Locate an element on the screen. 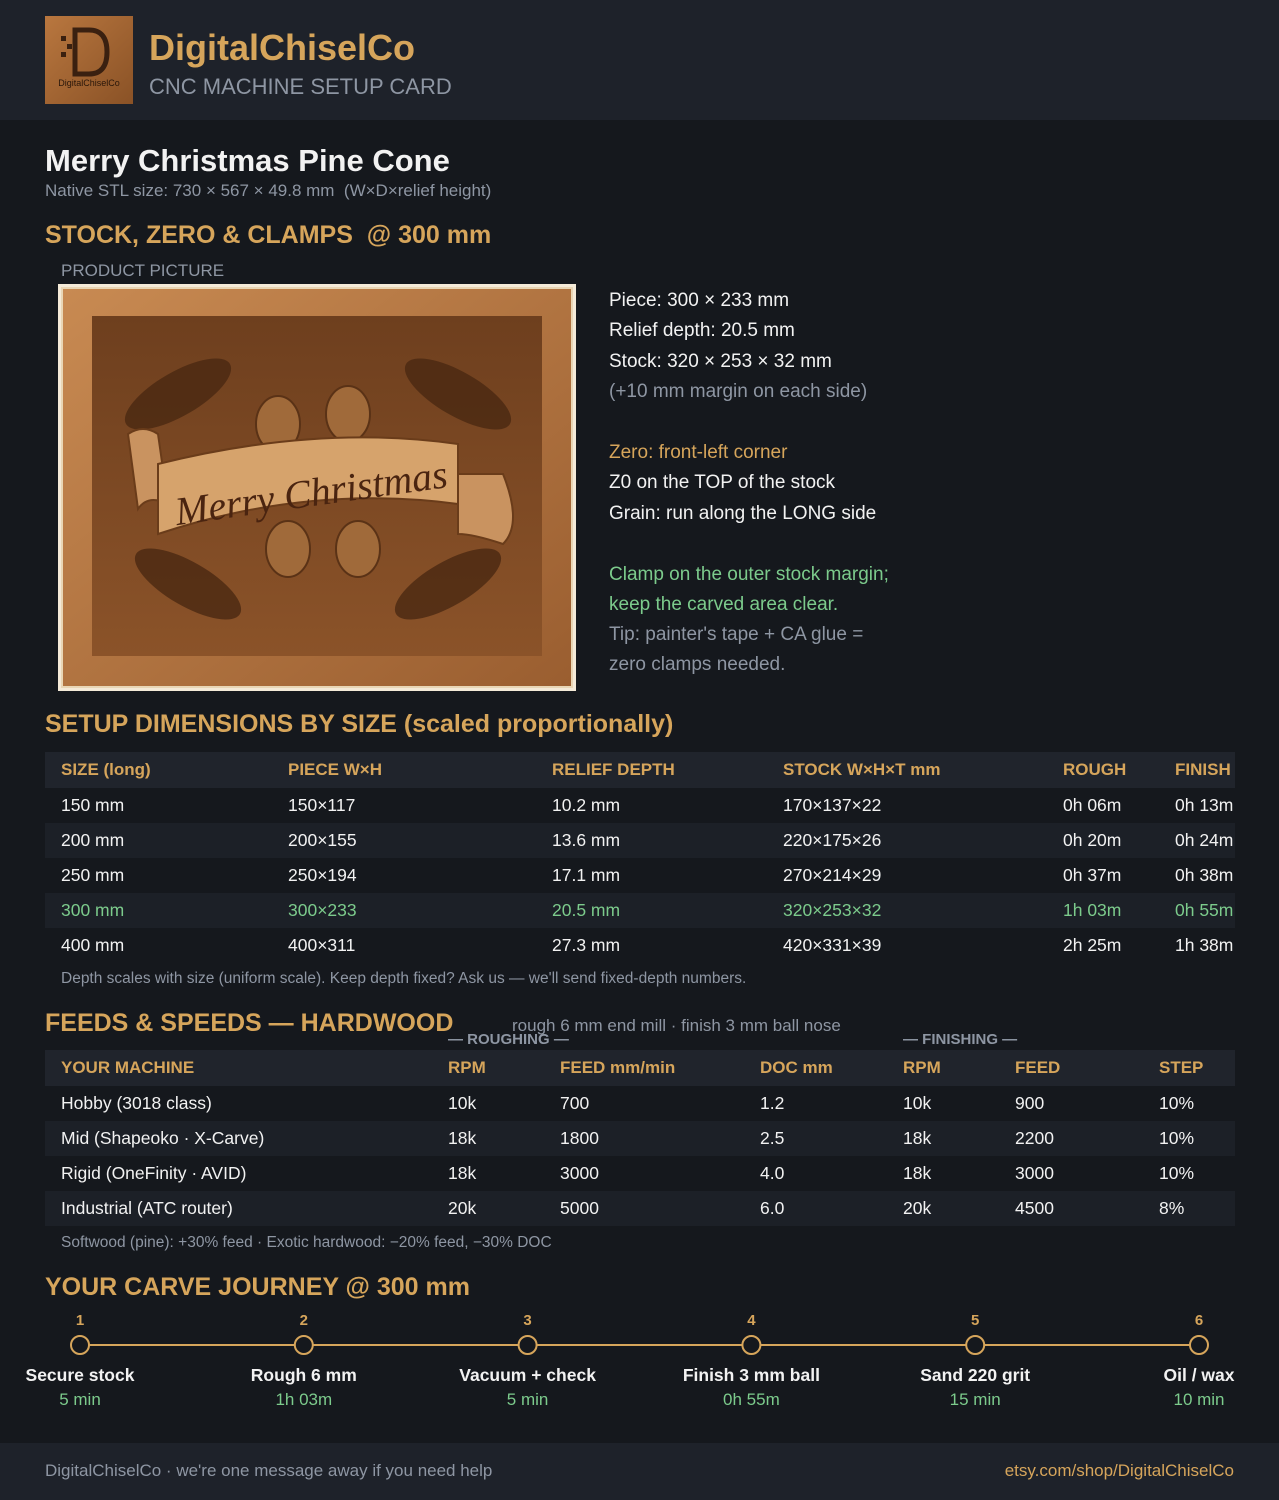  table-cell: 2h 25m is located at coordinates (1092, 945).